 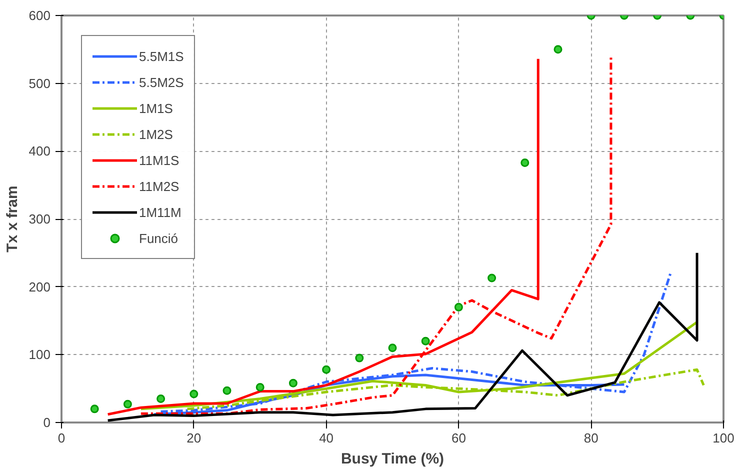 What do you see at coordinates (12, 219) in the screenshot?
I see `y-axis-title: Tx x fram` at bounding box center [12, 219].